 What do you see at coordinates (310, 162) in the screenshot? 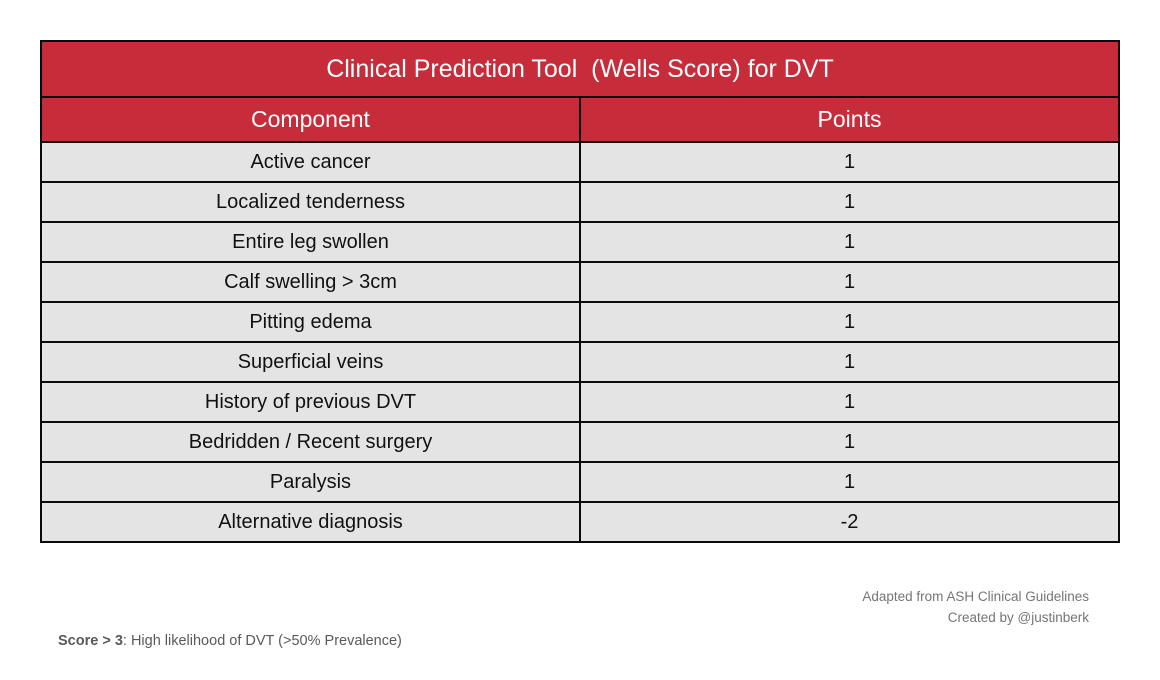
I see `component-cell: Active cancer` at bounding box center [310, 162].